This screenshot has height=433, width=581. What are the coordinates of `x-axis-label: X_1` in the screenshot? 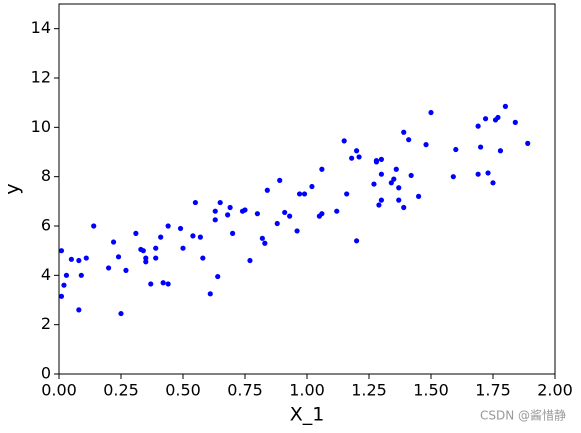 It's located at (307, 415).